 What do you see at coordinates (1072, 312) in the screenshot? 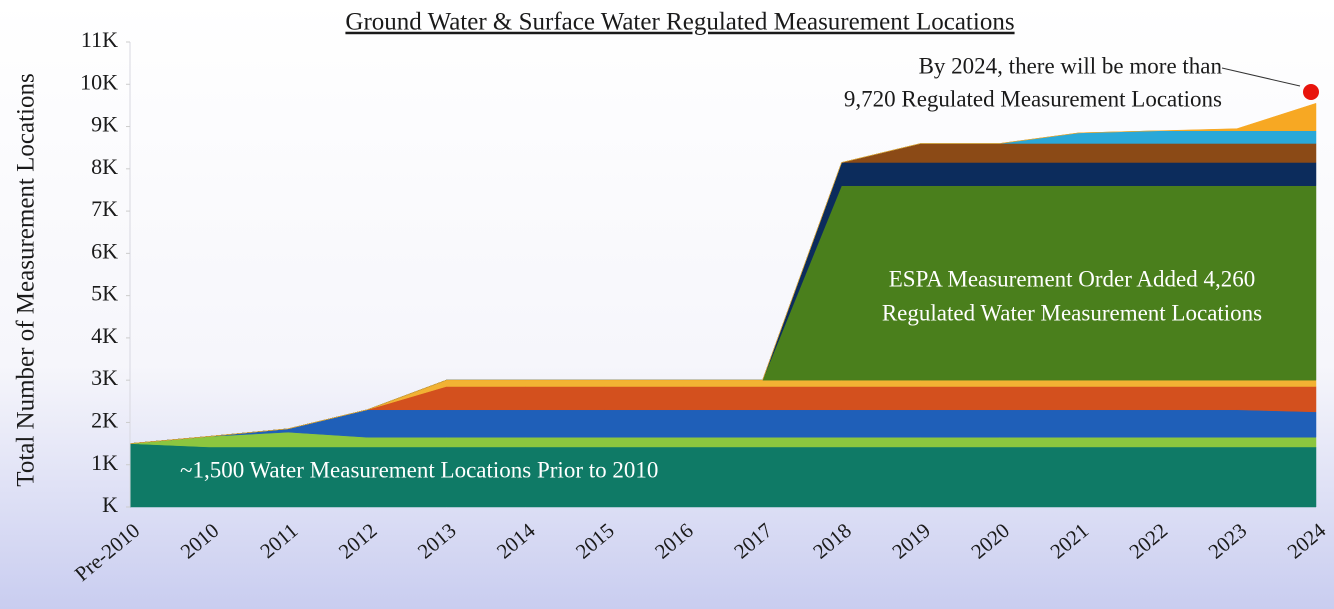
I see `annotation: Regulated Water Measurement Locations` at bounding box center [1072, 312].